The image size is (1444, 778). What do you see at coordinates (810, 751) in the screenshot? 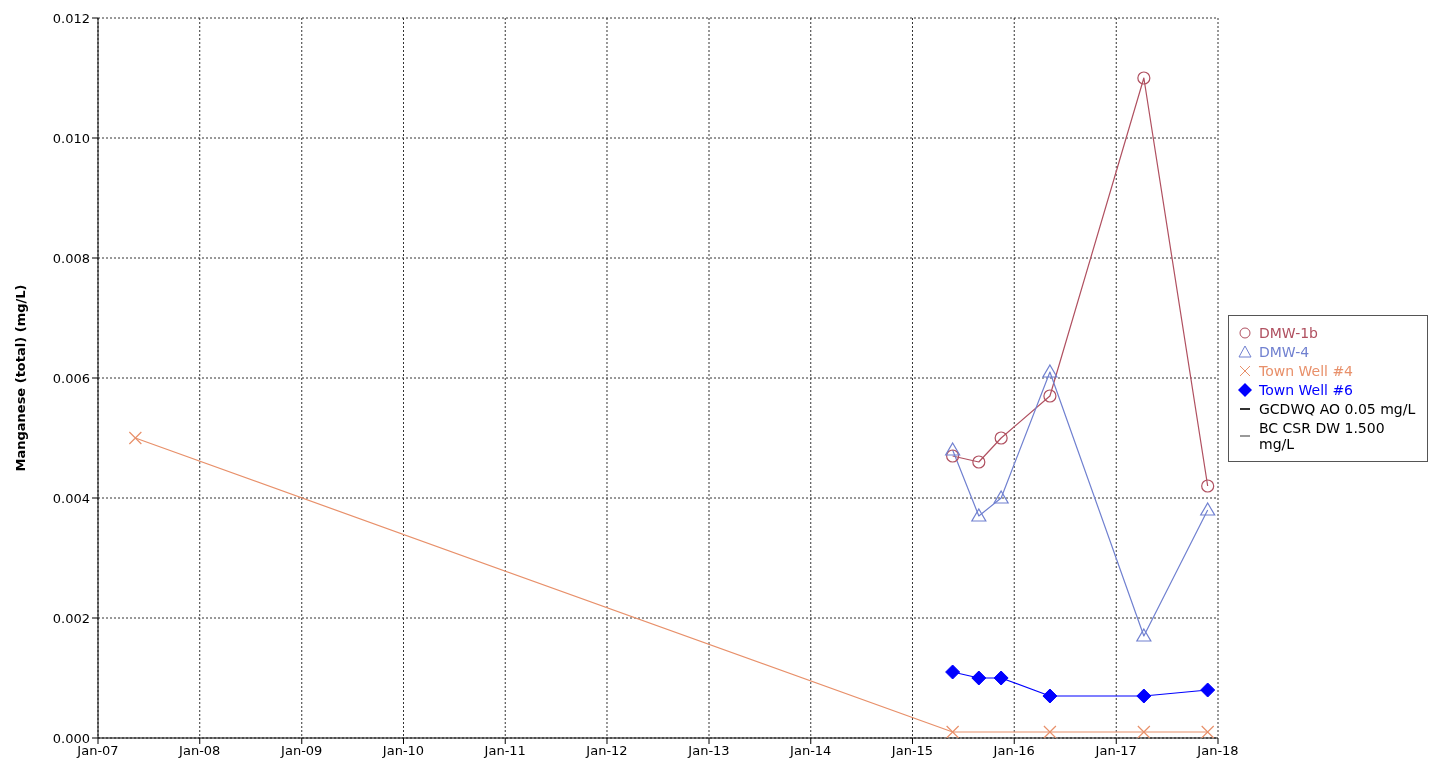
I see `x-tick-label: Jan-14` at bounding box center [810, 751].